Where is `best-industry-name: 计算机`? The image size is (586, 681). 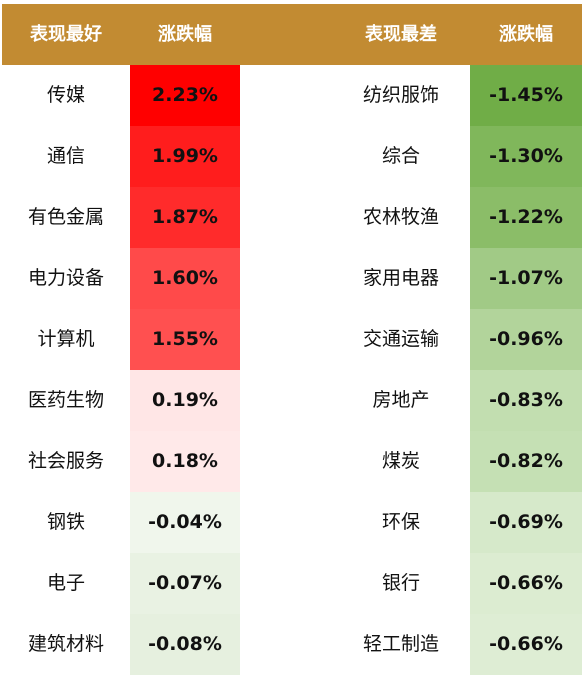 best-industry-name: 计算机 is located at coordinates (66, 339).